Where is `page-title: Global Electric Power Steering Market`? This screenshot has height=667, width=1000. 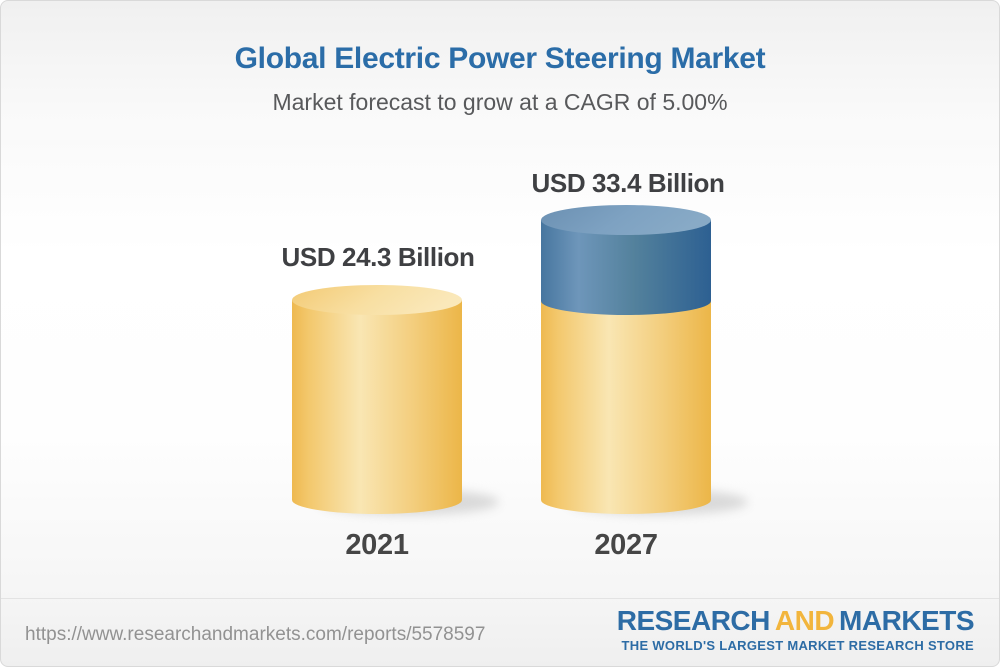 page-title: Global Electric Power Steering Market is located at coordinates (500, 58).